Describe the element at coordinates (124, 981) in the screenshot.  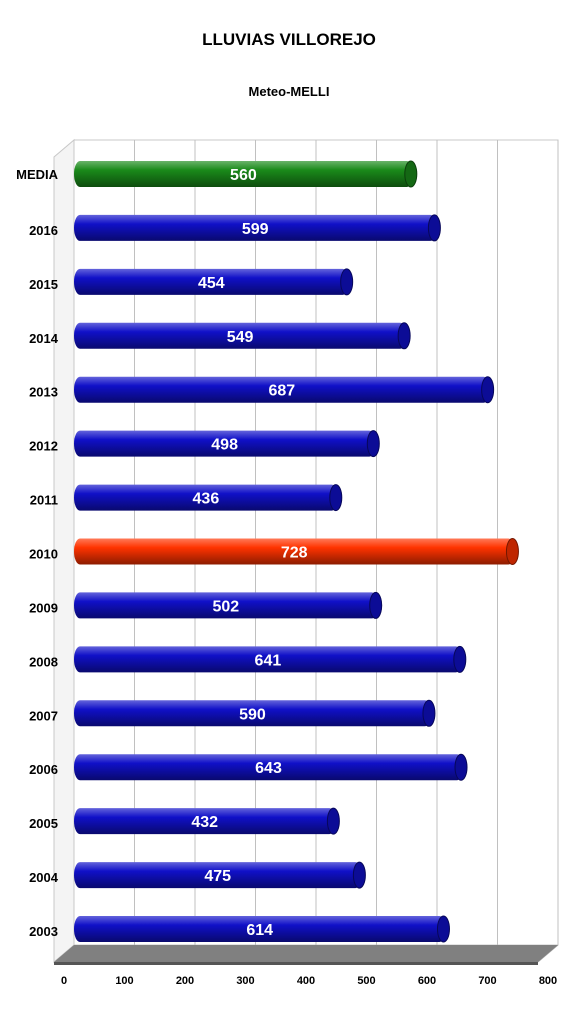
I see `x-tick-label: 100` at that location.